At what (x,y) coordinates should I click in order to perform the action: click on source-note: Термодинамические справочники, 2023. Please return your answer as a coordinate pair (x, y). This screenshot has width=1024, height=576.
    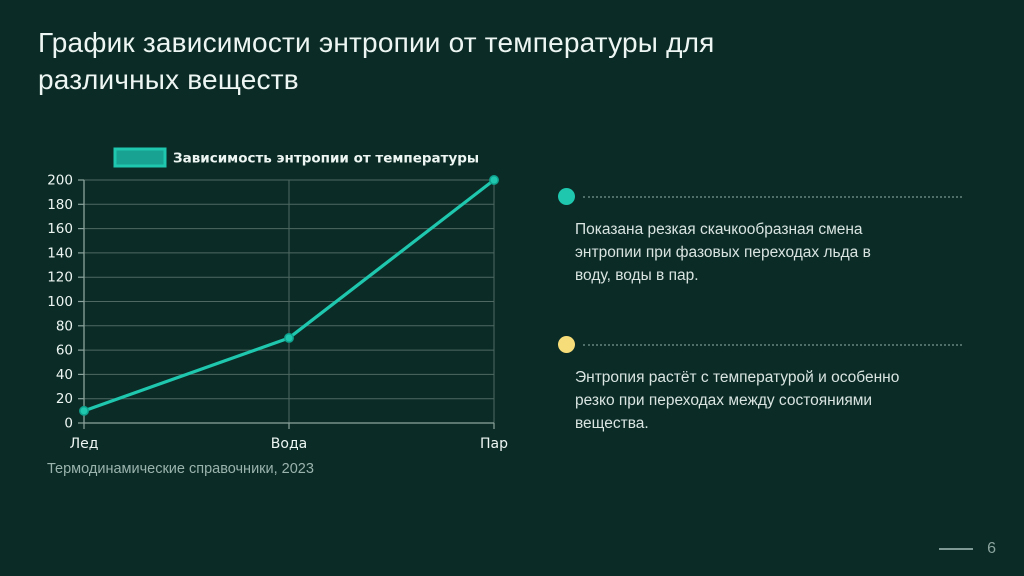
    Looking at the image, I should click on (180, 469).